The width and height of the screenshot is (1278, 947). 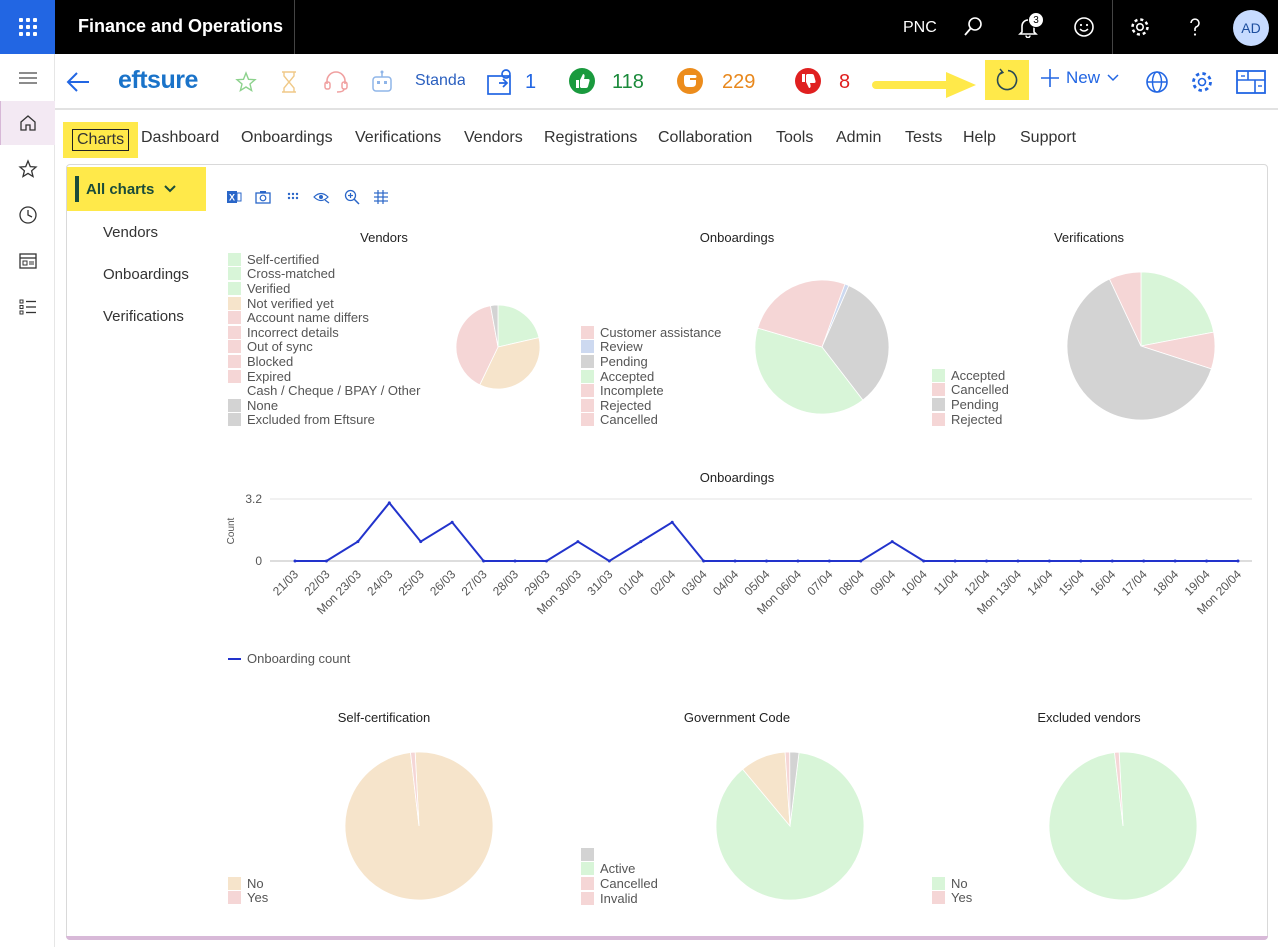 What do you see at coordinates (1084, 27) in the screenshot?
I see `smiley-icon` at bounding box center [1084, 27].